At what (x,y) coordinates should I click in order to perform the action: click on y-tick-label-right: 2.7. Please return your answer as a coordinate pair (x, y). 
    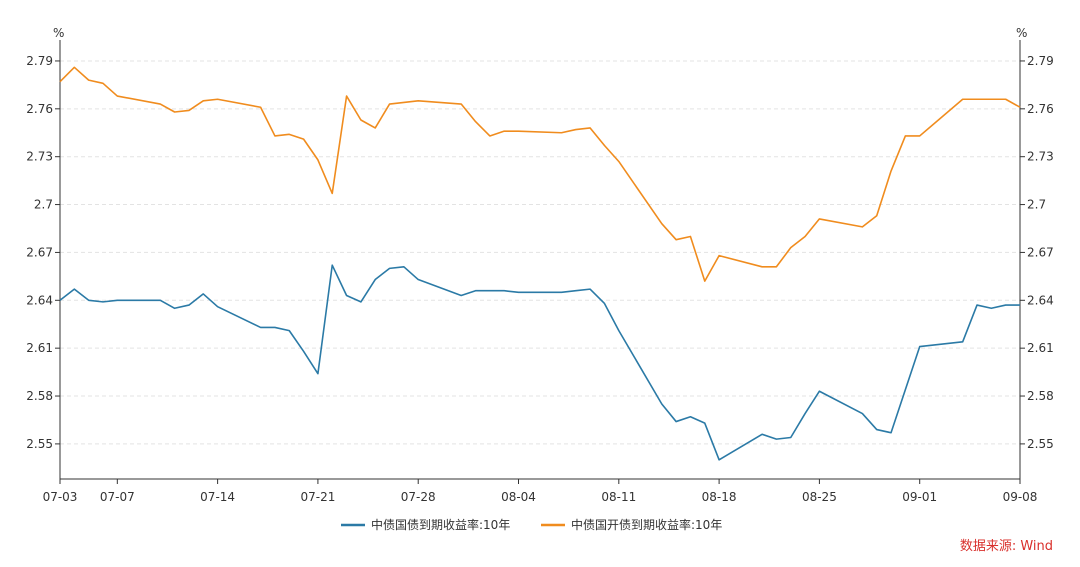
    Looking at the image, I should click on (1036, 205).